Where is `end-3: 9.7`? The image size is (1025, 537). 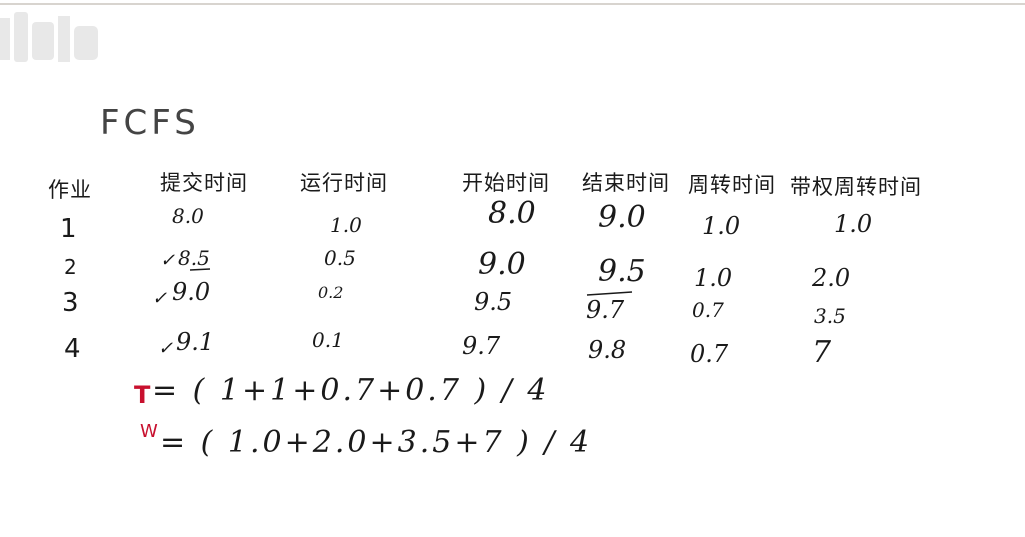 end-3: 9.7 is located at coordinates (605, 310).